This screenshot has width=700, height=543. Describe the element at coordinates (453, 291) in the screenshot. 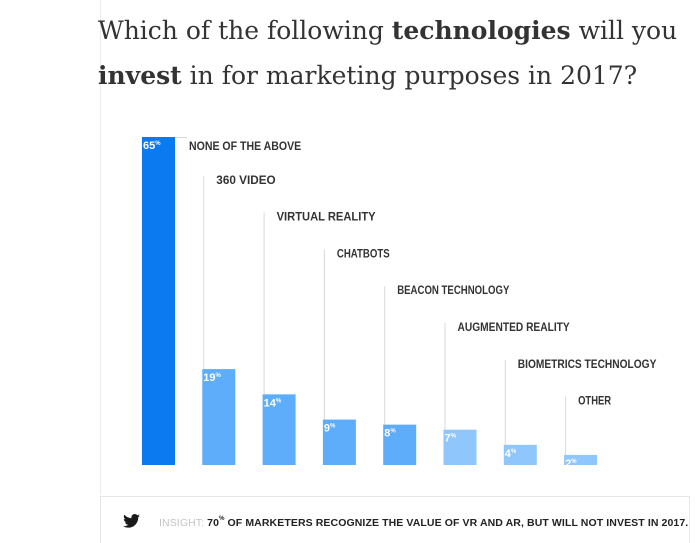

I see `category-label: BEACON TECHNOLOGY` at that location.